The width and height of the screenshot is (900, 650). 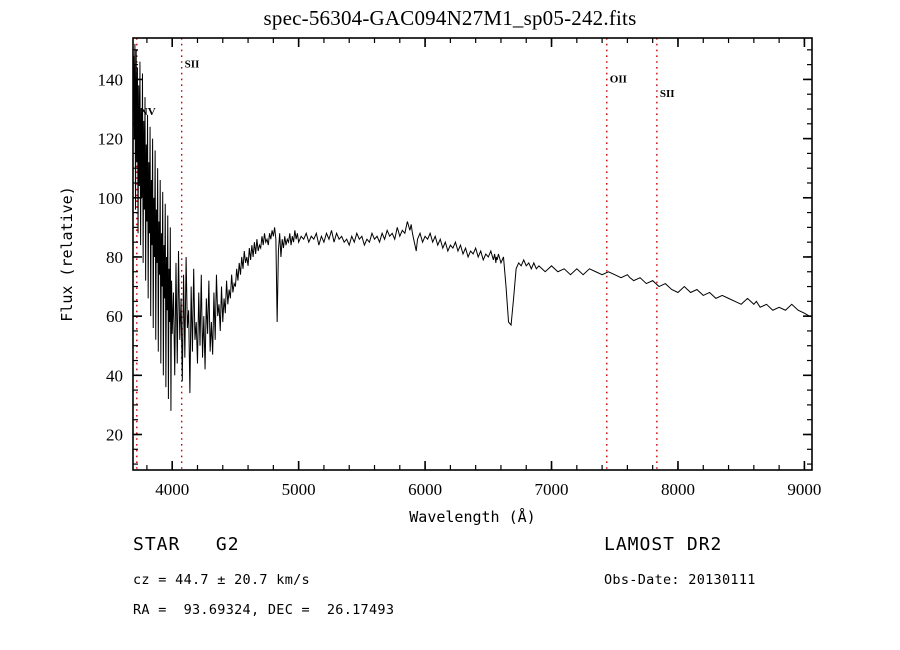 I want to click on y-tick-label: 40, so click(x=114, y=375).